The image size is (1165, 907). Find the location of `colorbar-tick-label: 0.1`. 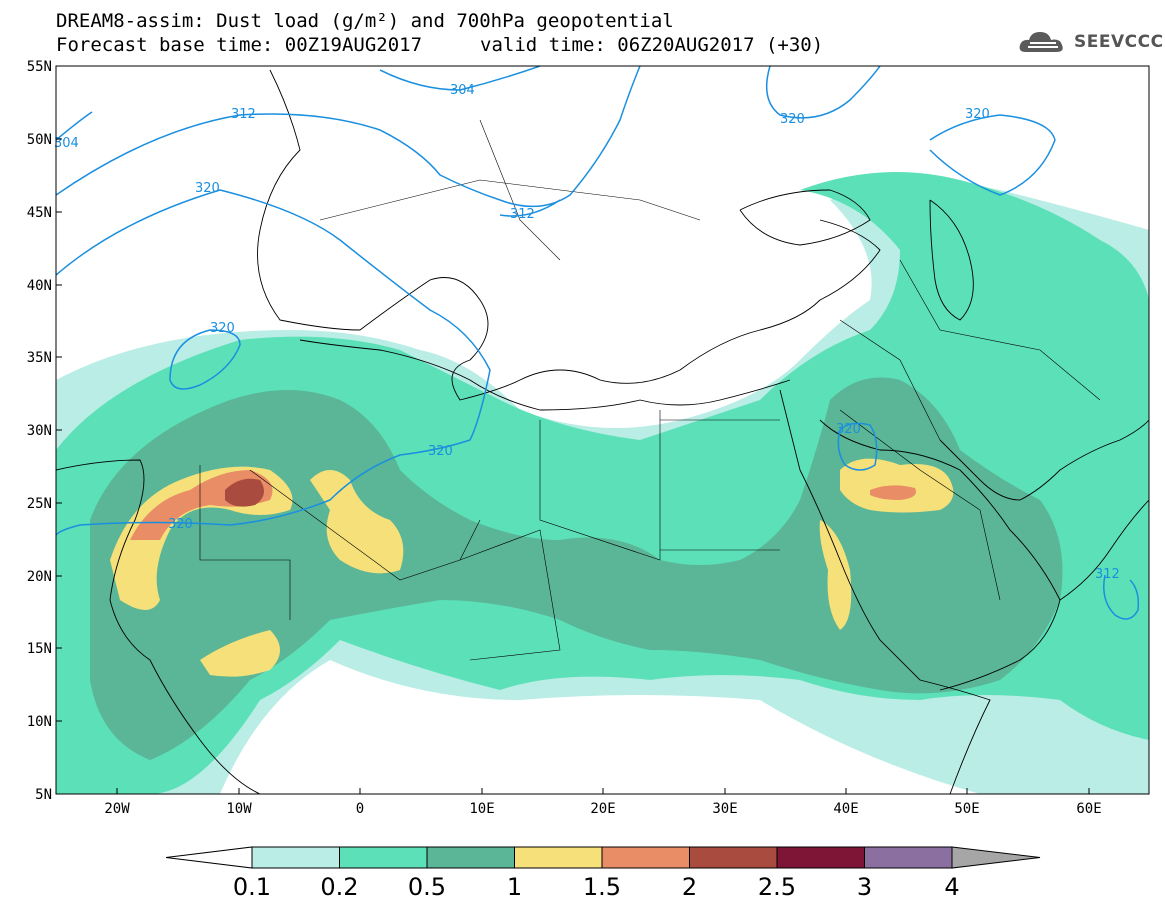

colorbar-tick-label: 0.1 is located at coordinates (252, 887).